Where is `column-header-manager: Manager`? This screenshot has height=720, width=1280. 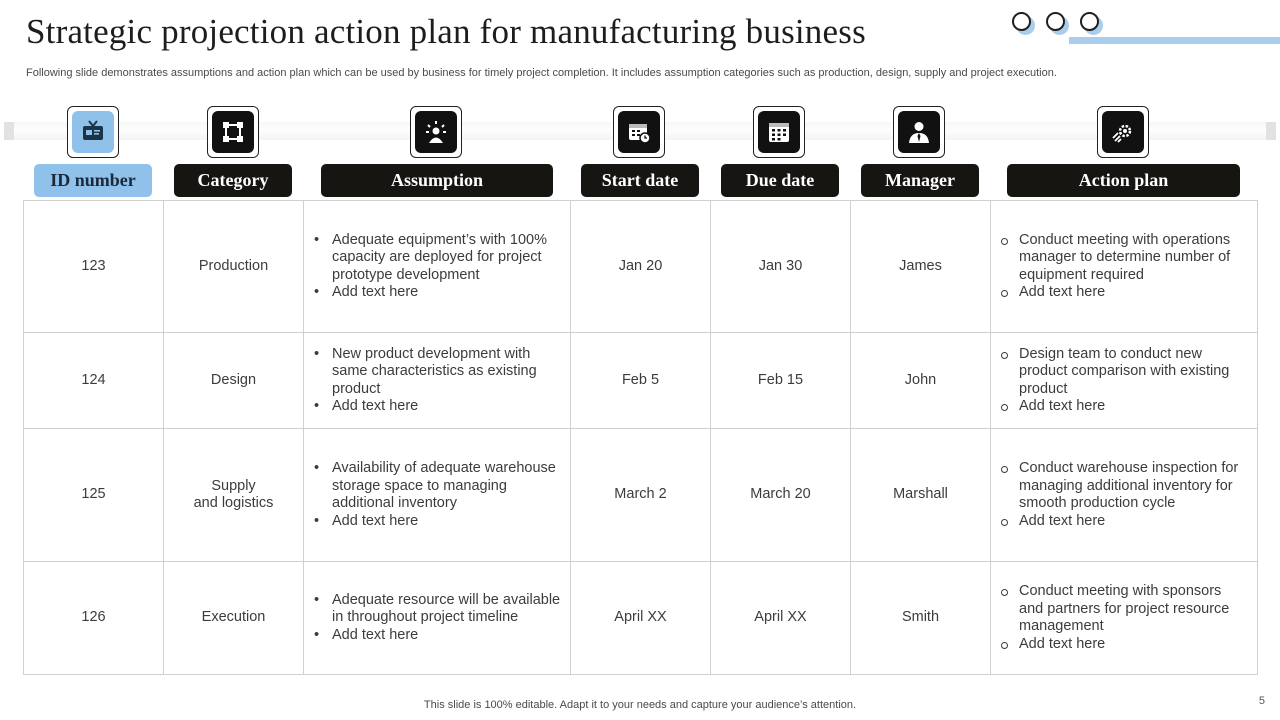 column-header-manager: Manager is located at coordinates (920, 180).